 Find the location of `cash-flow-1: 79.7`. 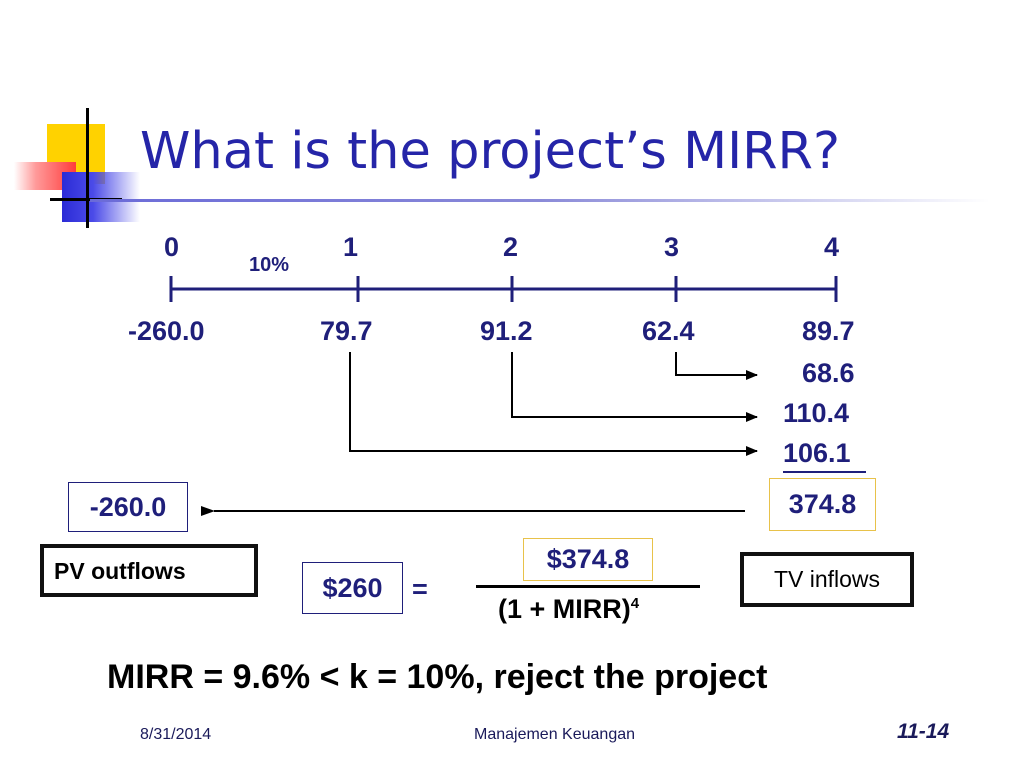

cash-flow-1: 79.7 is located at coordinates (346, 331).